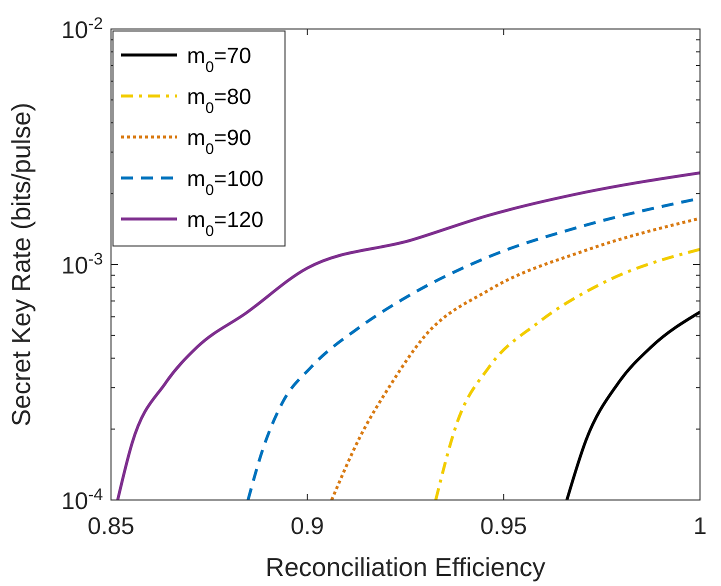 This screenshot has height=586, width=721. I want to click on x-axis-title: Reconciliation Efficiency, so click(406, 567).